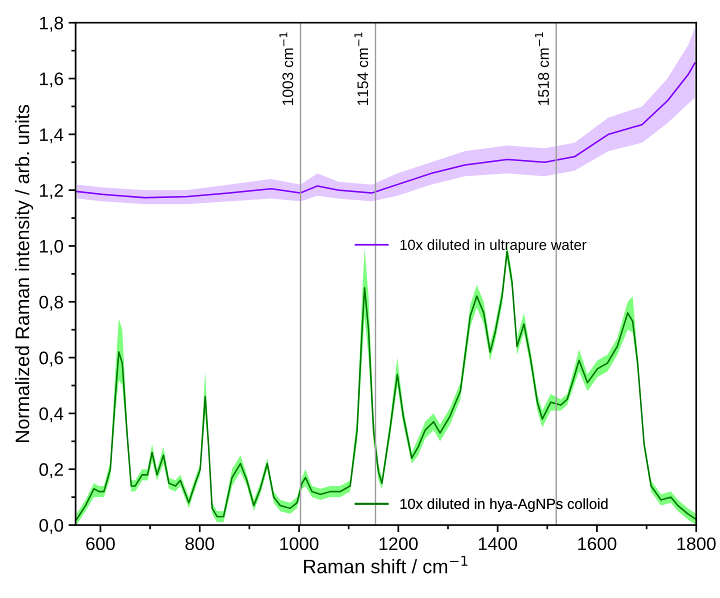 Image resolution: width=720 pixels, height=598 pixels. What do you see at coordinates (100, 543) in the screenshot?
I see `x-tick-label: 600` at bounding box center [100, 543].